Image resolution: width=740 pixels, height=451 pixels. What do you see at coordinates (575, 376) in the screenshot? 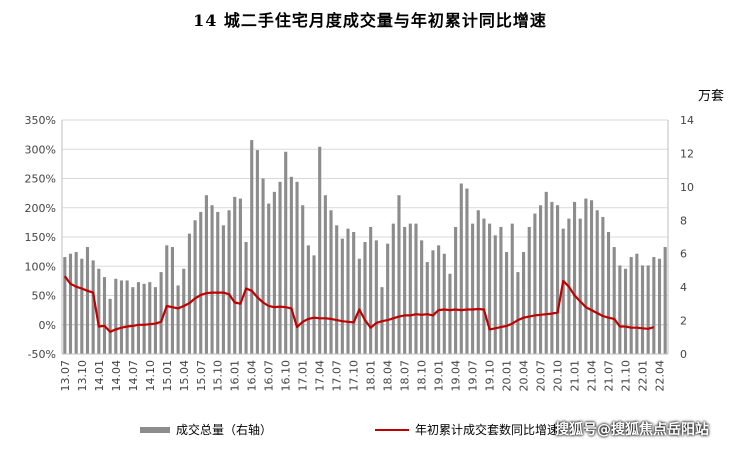
I see `x-tick-label: 21.01` at bounding box center [575, 376].